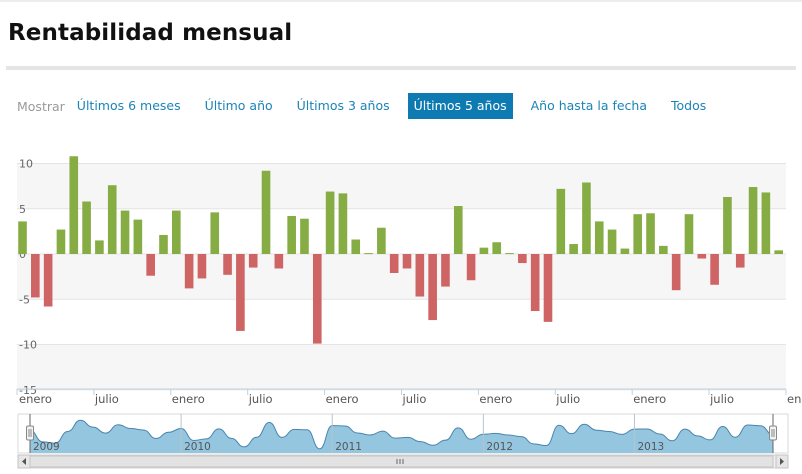 Image resolution: width=802 pixels, height=474 pixels. What do you see at coordinates (401, 68) in the screenshot?
I see `title-divider` at bounding box center [401, 68].